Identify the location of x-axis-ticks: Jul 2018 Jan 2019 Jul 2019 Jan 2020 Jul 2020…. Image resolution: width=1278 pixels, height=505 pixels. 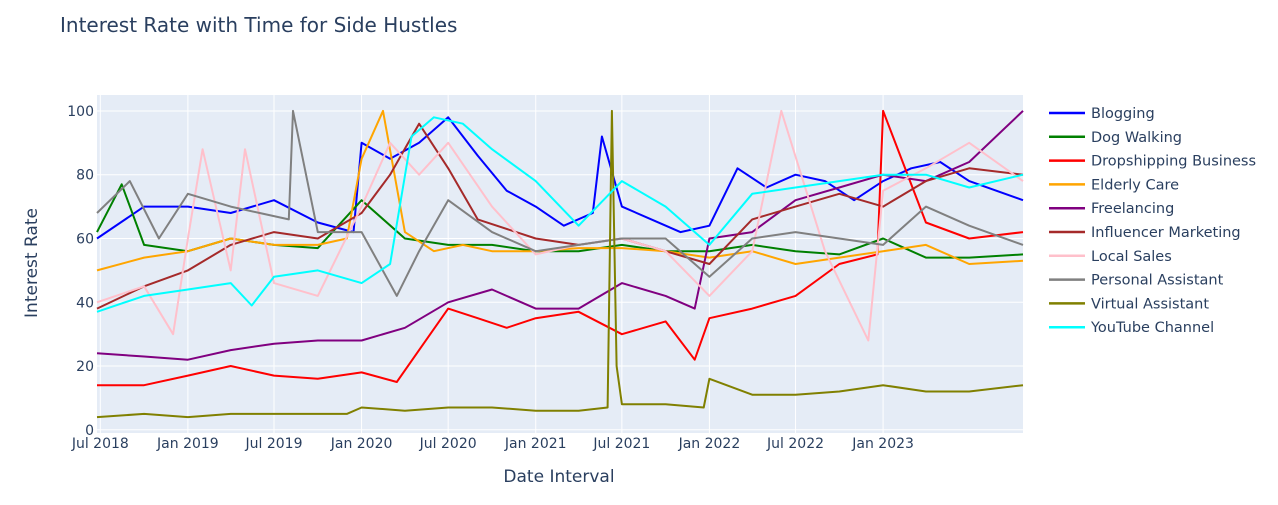
(492, 444).